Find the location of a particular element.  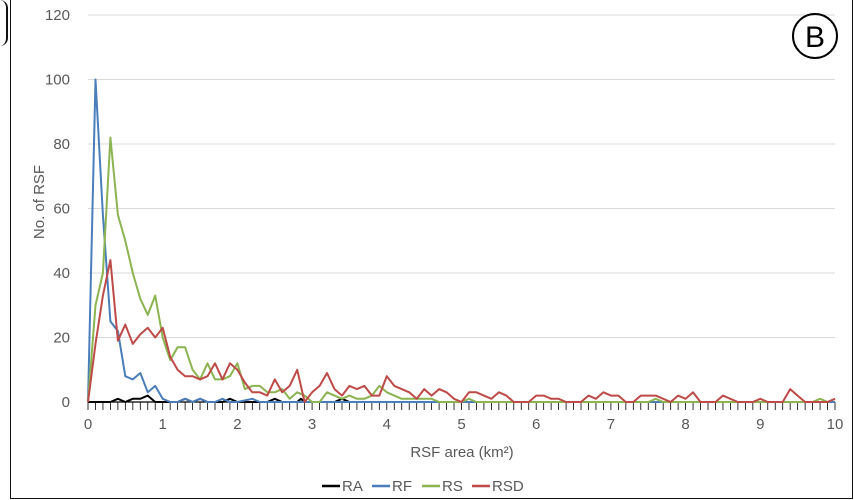

y-tick-label: 100 is located at coordinates (57, 80).